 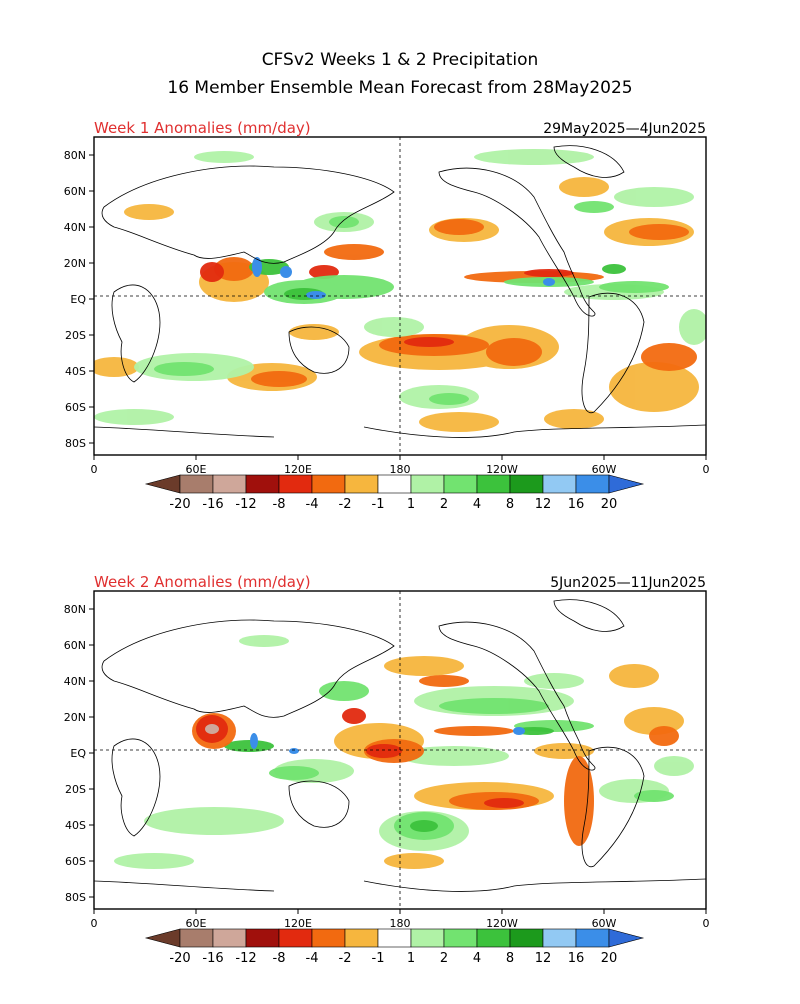 What do you see at coordinates (345, 504) in the screenshot?
I see `week1-colorbar-label: -2` at bounding box center [345, 504].